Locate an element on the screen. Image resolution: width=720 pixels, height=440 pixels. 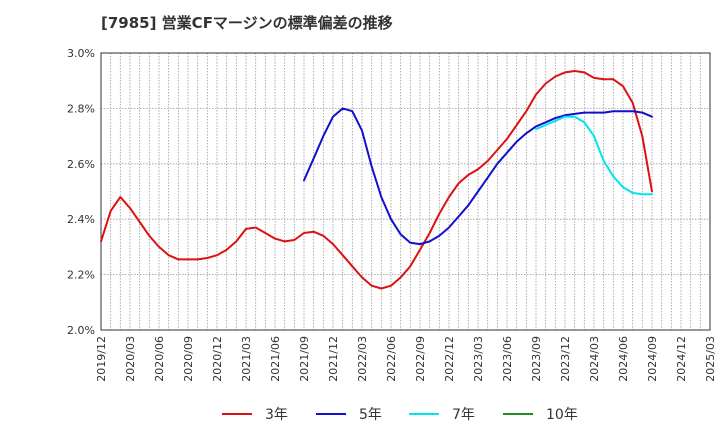
x-tick-label: 2020/03 is located at coordinates (130, 359).